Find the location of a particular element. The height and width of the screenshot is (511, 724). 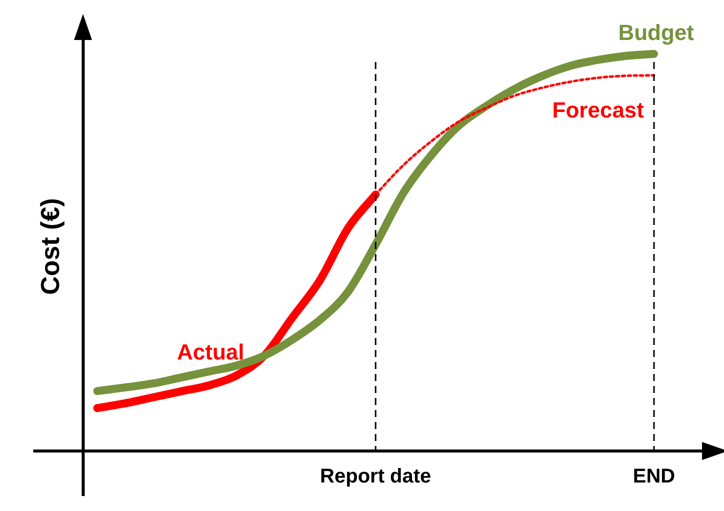

series-label: Forecast is located at coordinates (598, 109).